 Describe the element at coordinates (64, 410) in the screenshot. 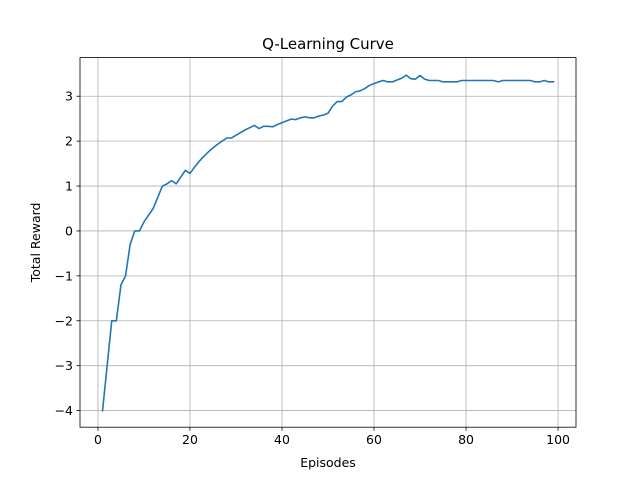

I see `y-tick-label: −4` at that location.